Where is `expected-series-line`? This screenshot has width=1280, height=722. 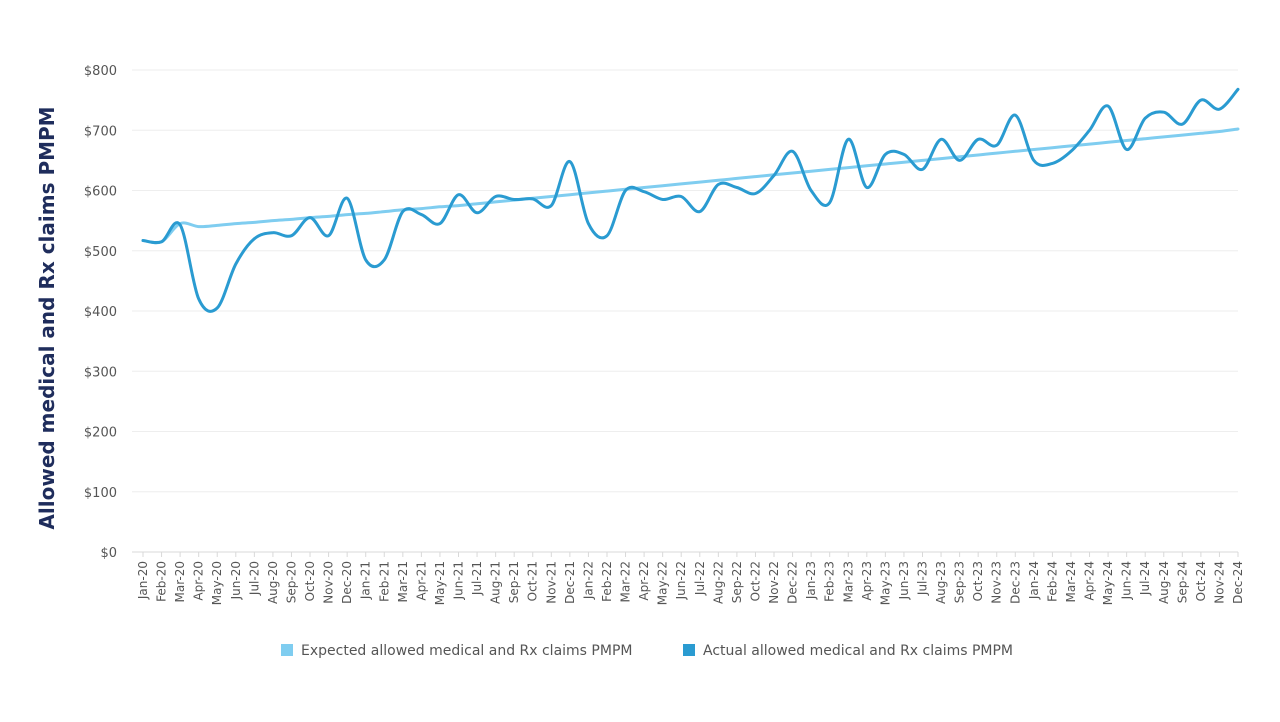 expected-series-line is located at coordinates (690, 186).